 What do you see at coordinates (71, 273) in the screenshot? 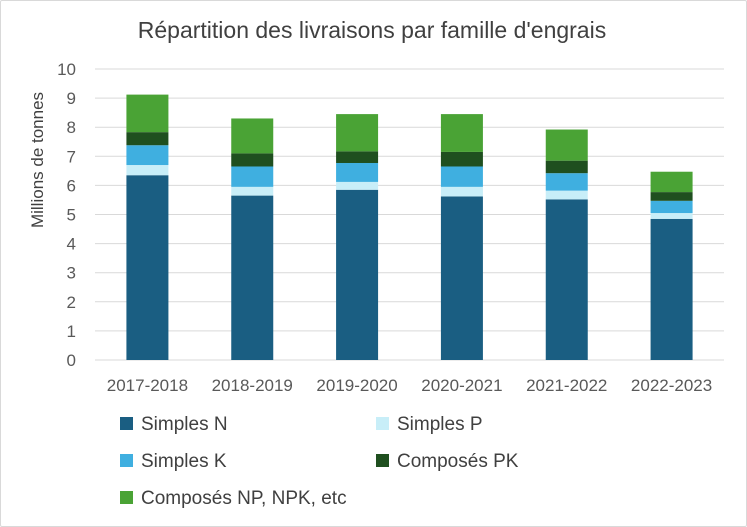
I see `y-tick-label: 3` at bounding box center [71, 273].